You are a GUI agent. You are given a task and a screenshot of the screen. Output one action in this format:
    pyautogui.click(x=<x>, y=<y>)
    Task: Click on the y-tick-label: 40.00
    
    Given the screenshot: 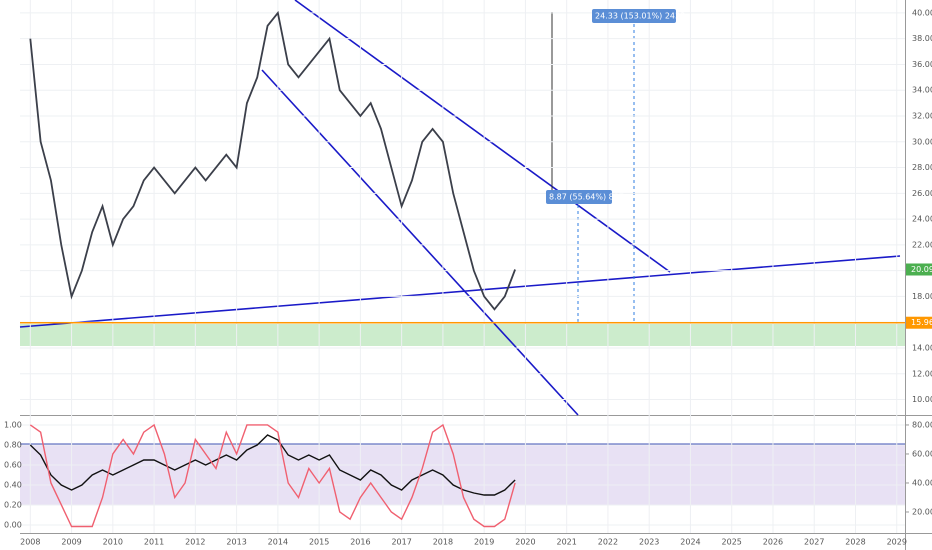 What is the action you would take?
    pyautogui.click(x=922, y=12)
    